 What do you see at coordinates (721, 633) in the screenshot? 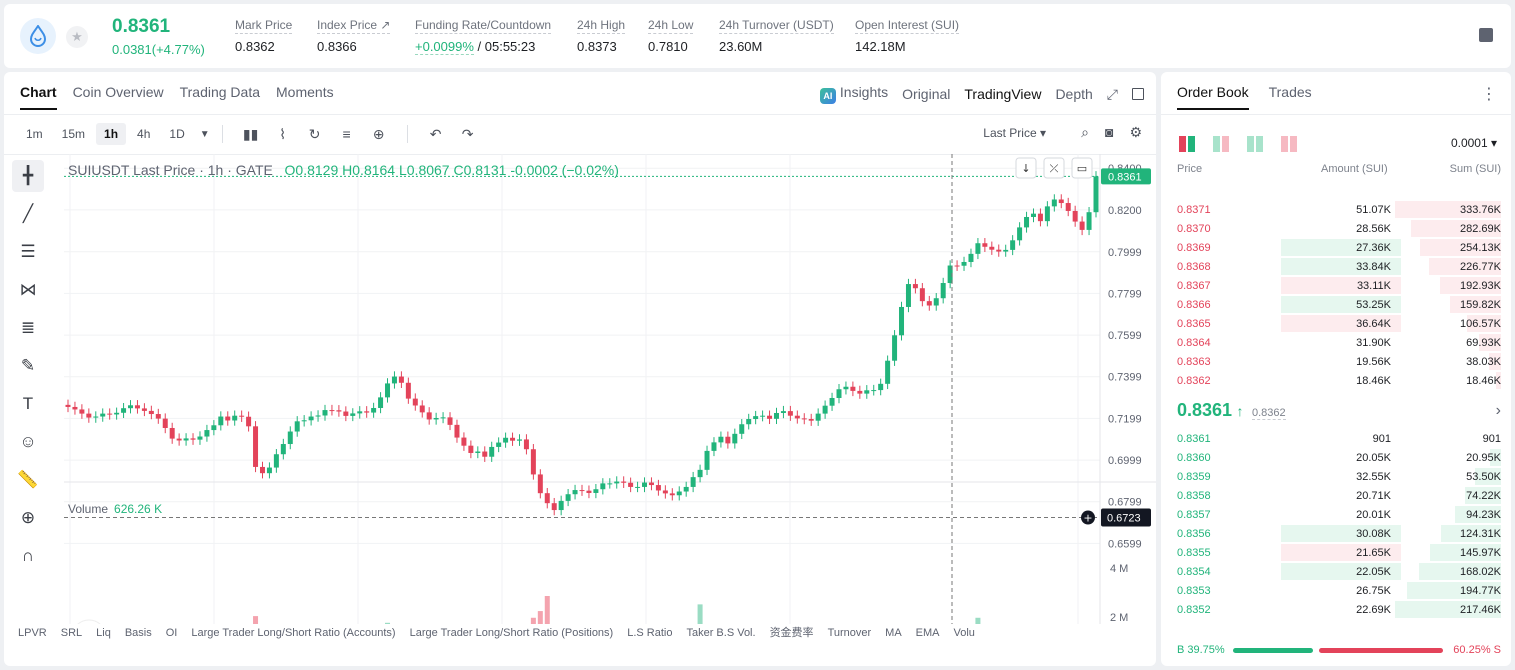
I see `indicator-8: Taker B.S Vol.` at bounding box center [721, 633].